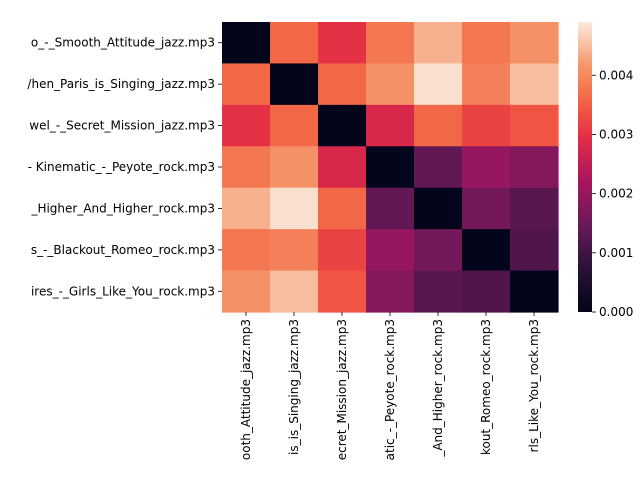 This screenshot has height=480, width=640. What do you see at coordinates (390, 389) in the screenshot?
I see `column-label: atic_-_Peyote_rock.mp3` at bounding box center [390, 389].